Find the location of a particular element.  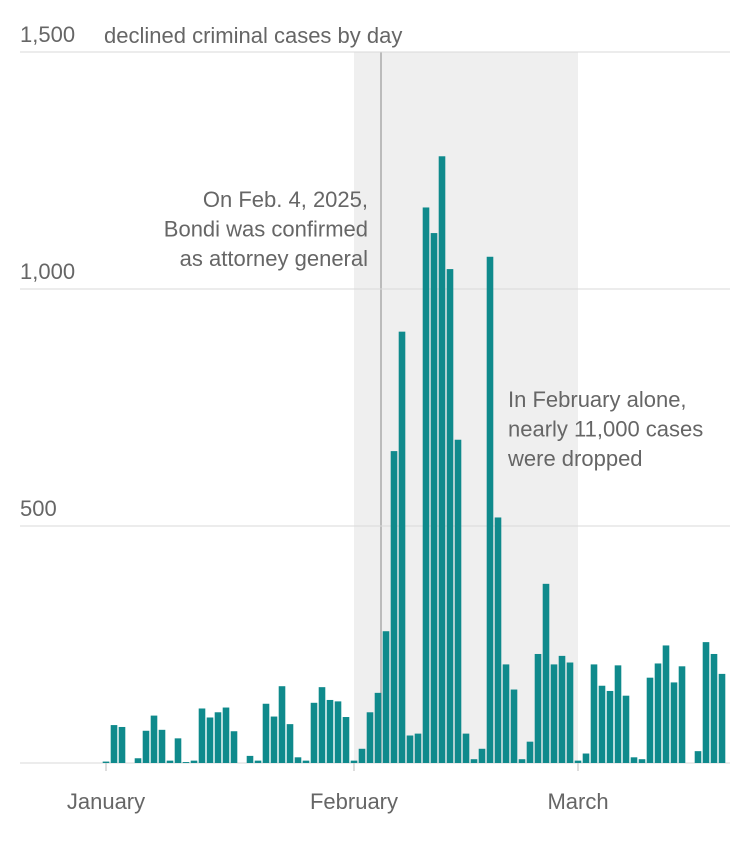

annotation-line: as attorney general is located at coordinates (274, 258).